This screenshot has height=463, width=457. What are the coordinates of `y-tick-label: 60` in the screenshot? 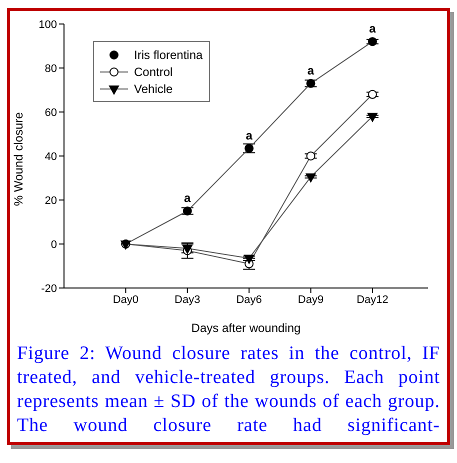 It's located at (50, 112).